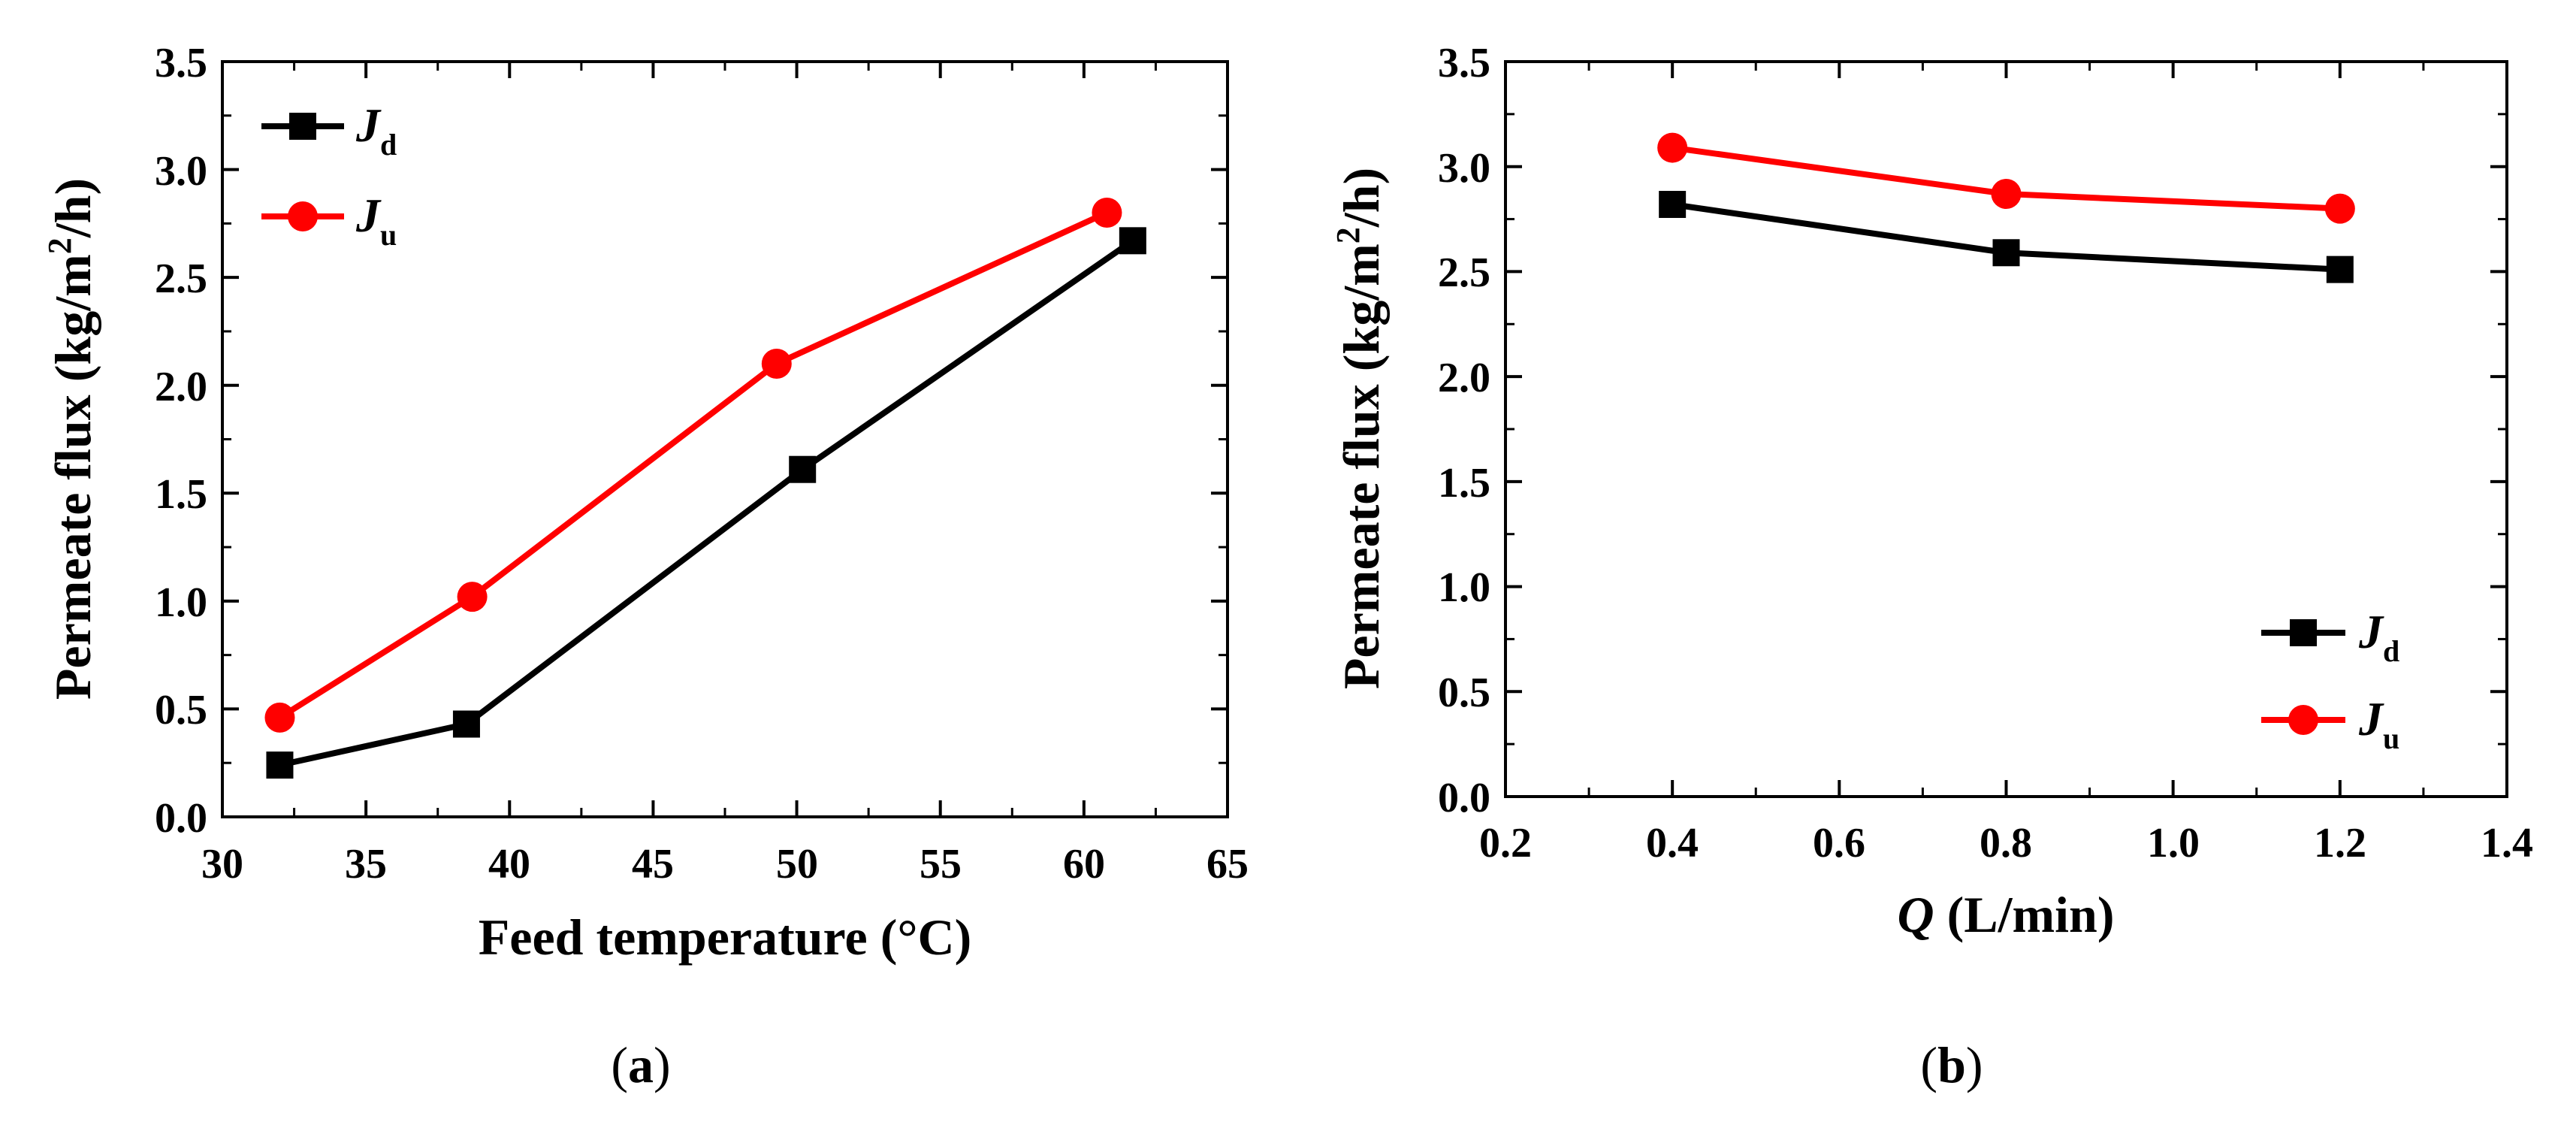 The image size is (2576, 1137). Describe the element at coordinates (725, 938) in the screenshot. I see `chart-a-xlabel: Feed temperature (°C)` at that location.